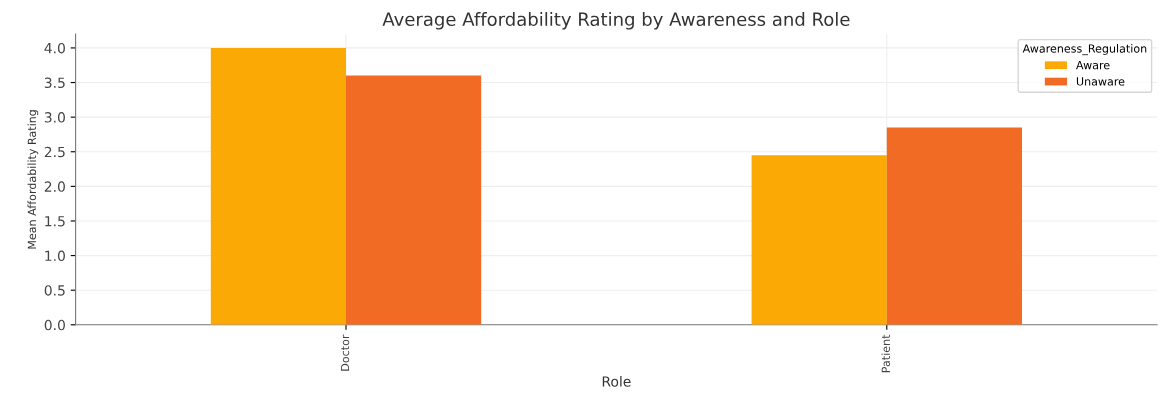  What do you see at coordinates (54, 290) in the screenshot?
I see `y-tick-label: 0.5` at bounding box center [54, 290].